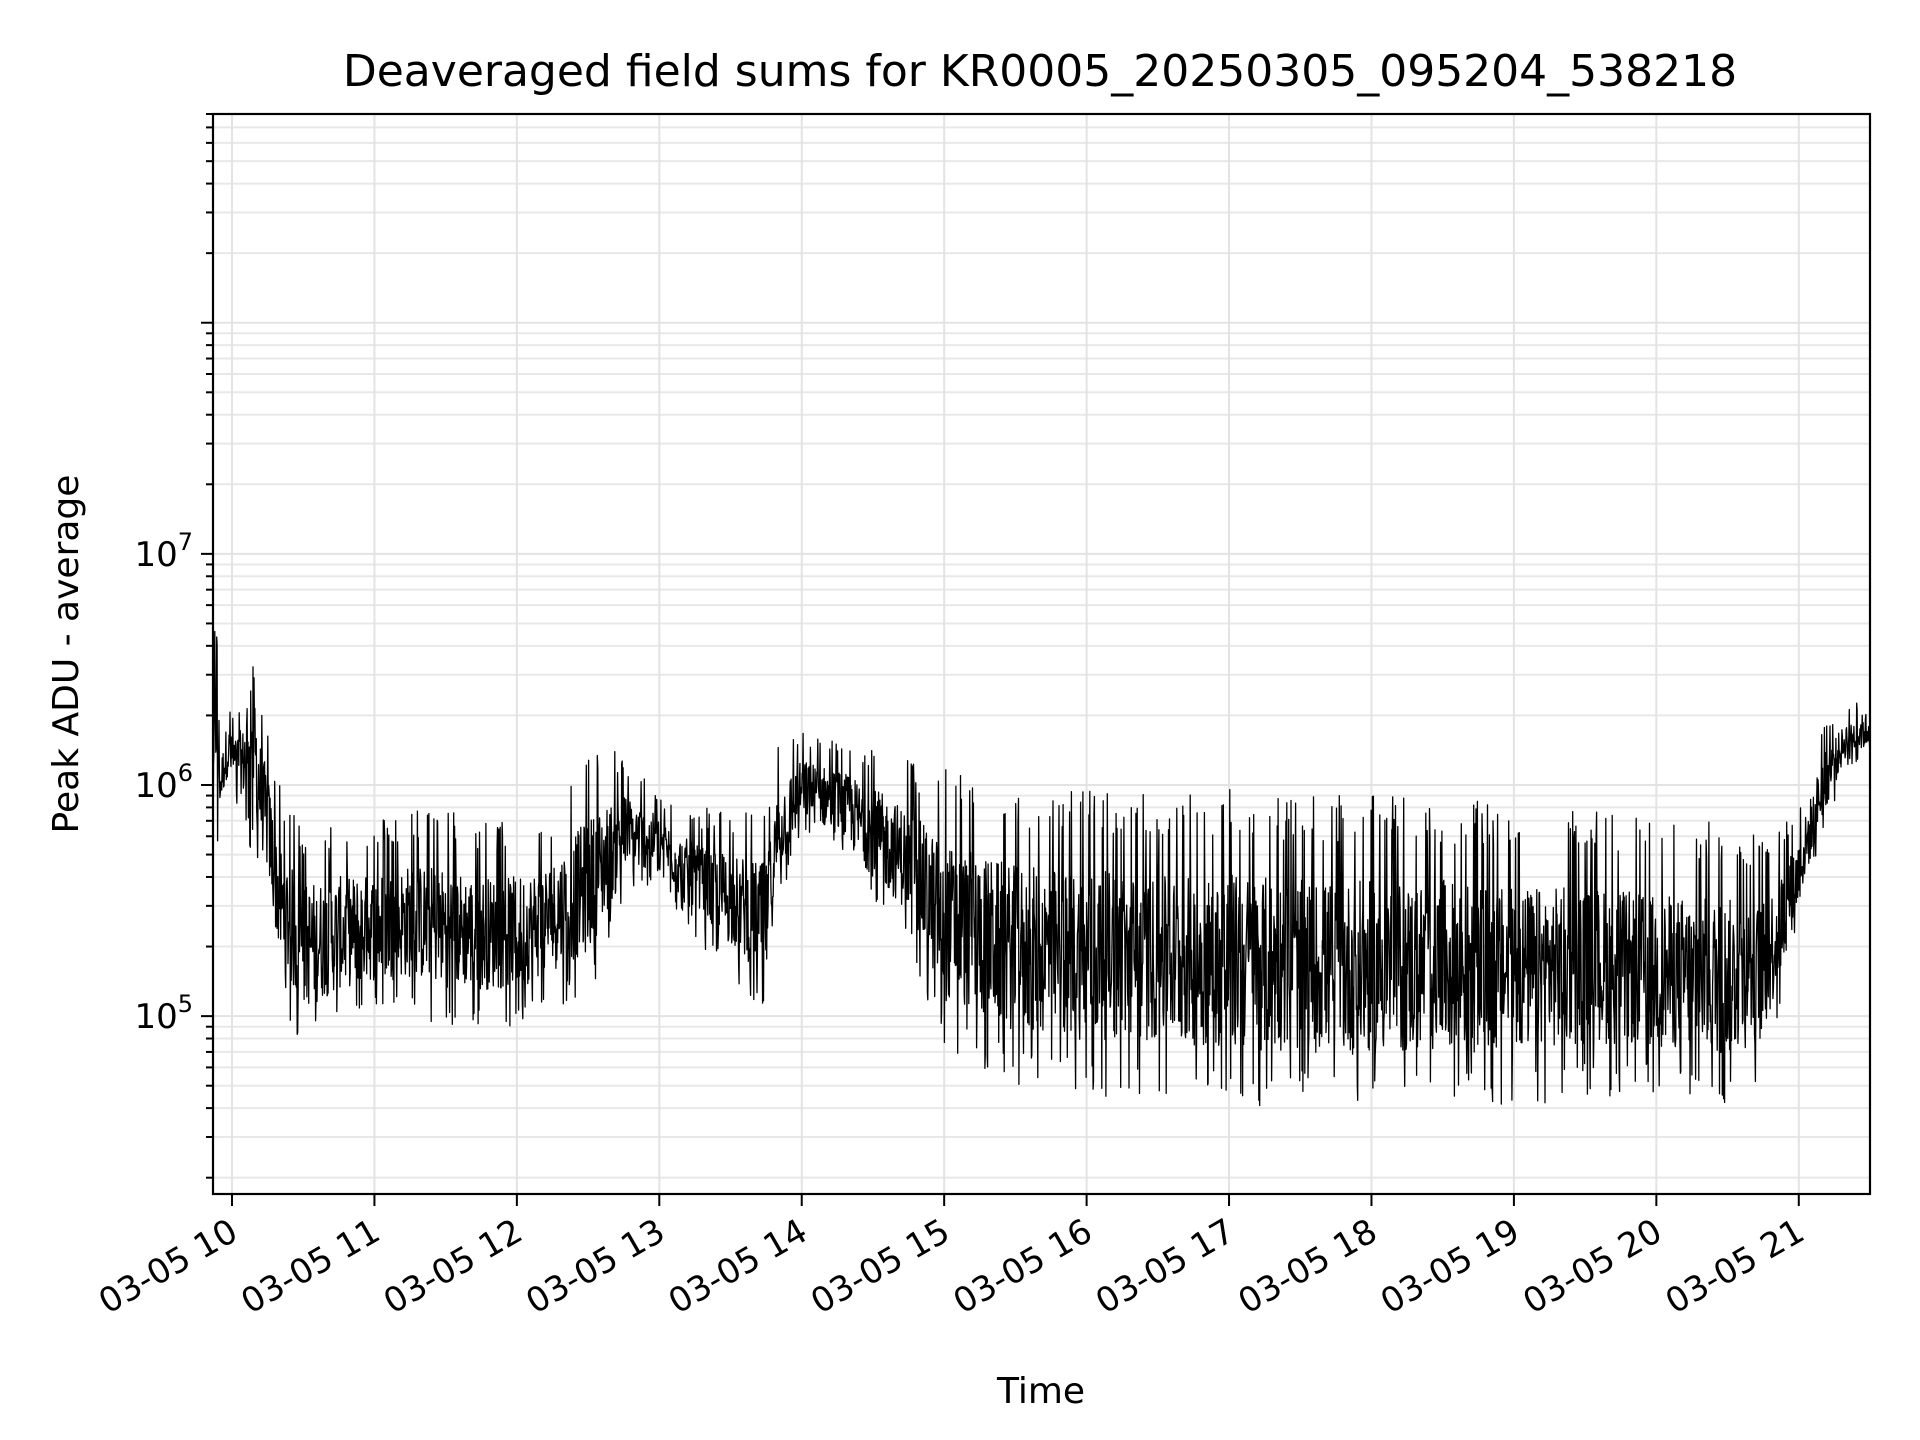 The height and width of the screenshot is (1440, 1920). What do you see at coordinates (1735, 1266) in the screenshot?
I see `x-tick-label: 03-05 21` at bounding box center [1735, 1266].